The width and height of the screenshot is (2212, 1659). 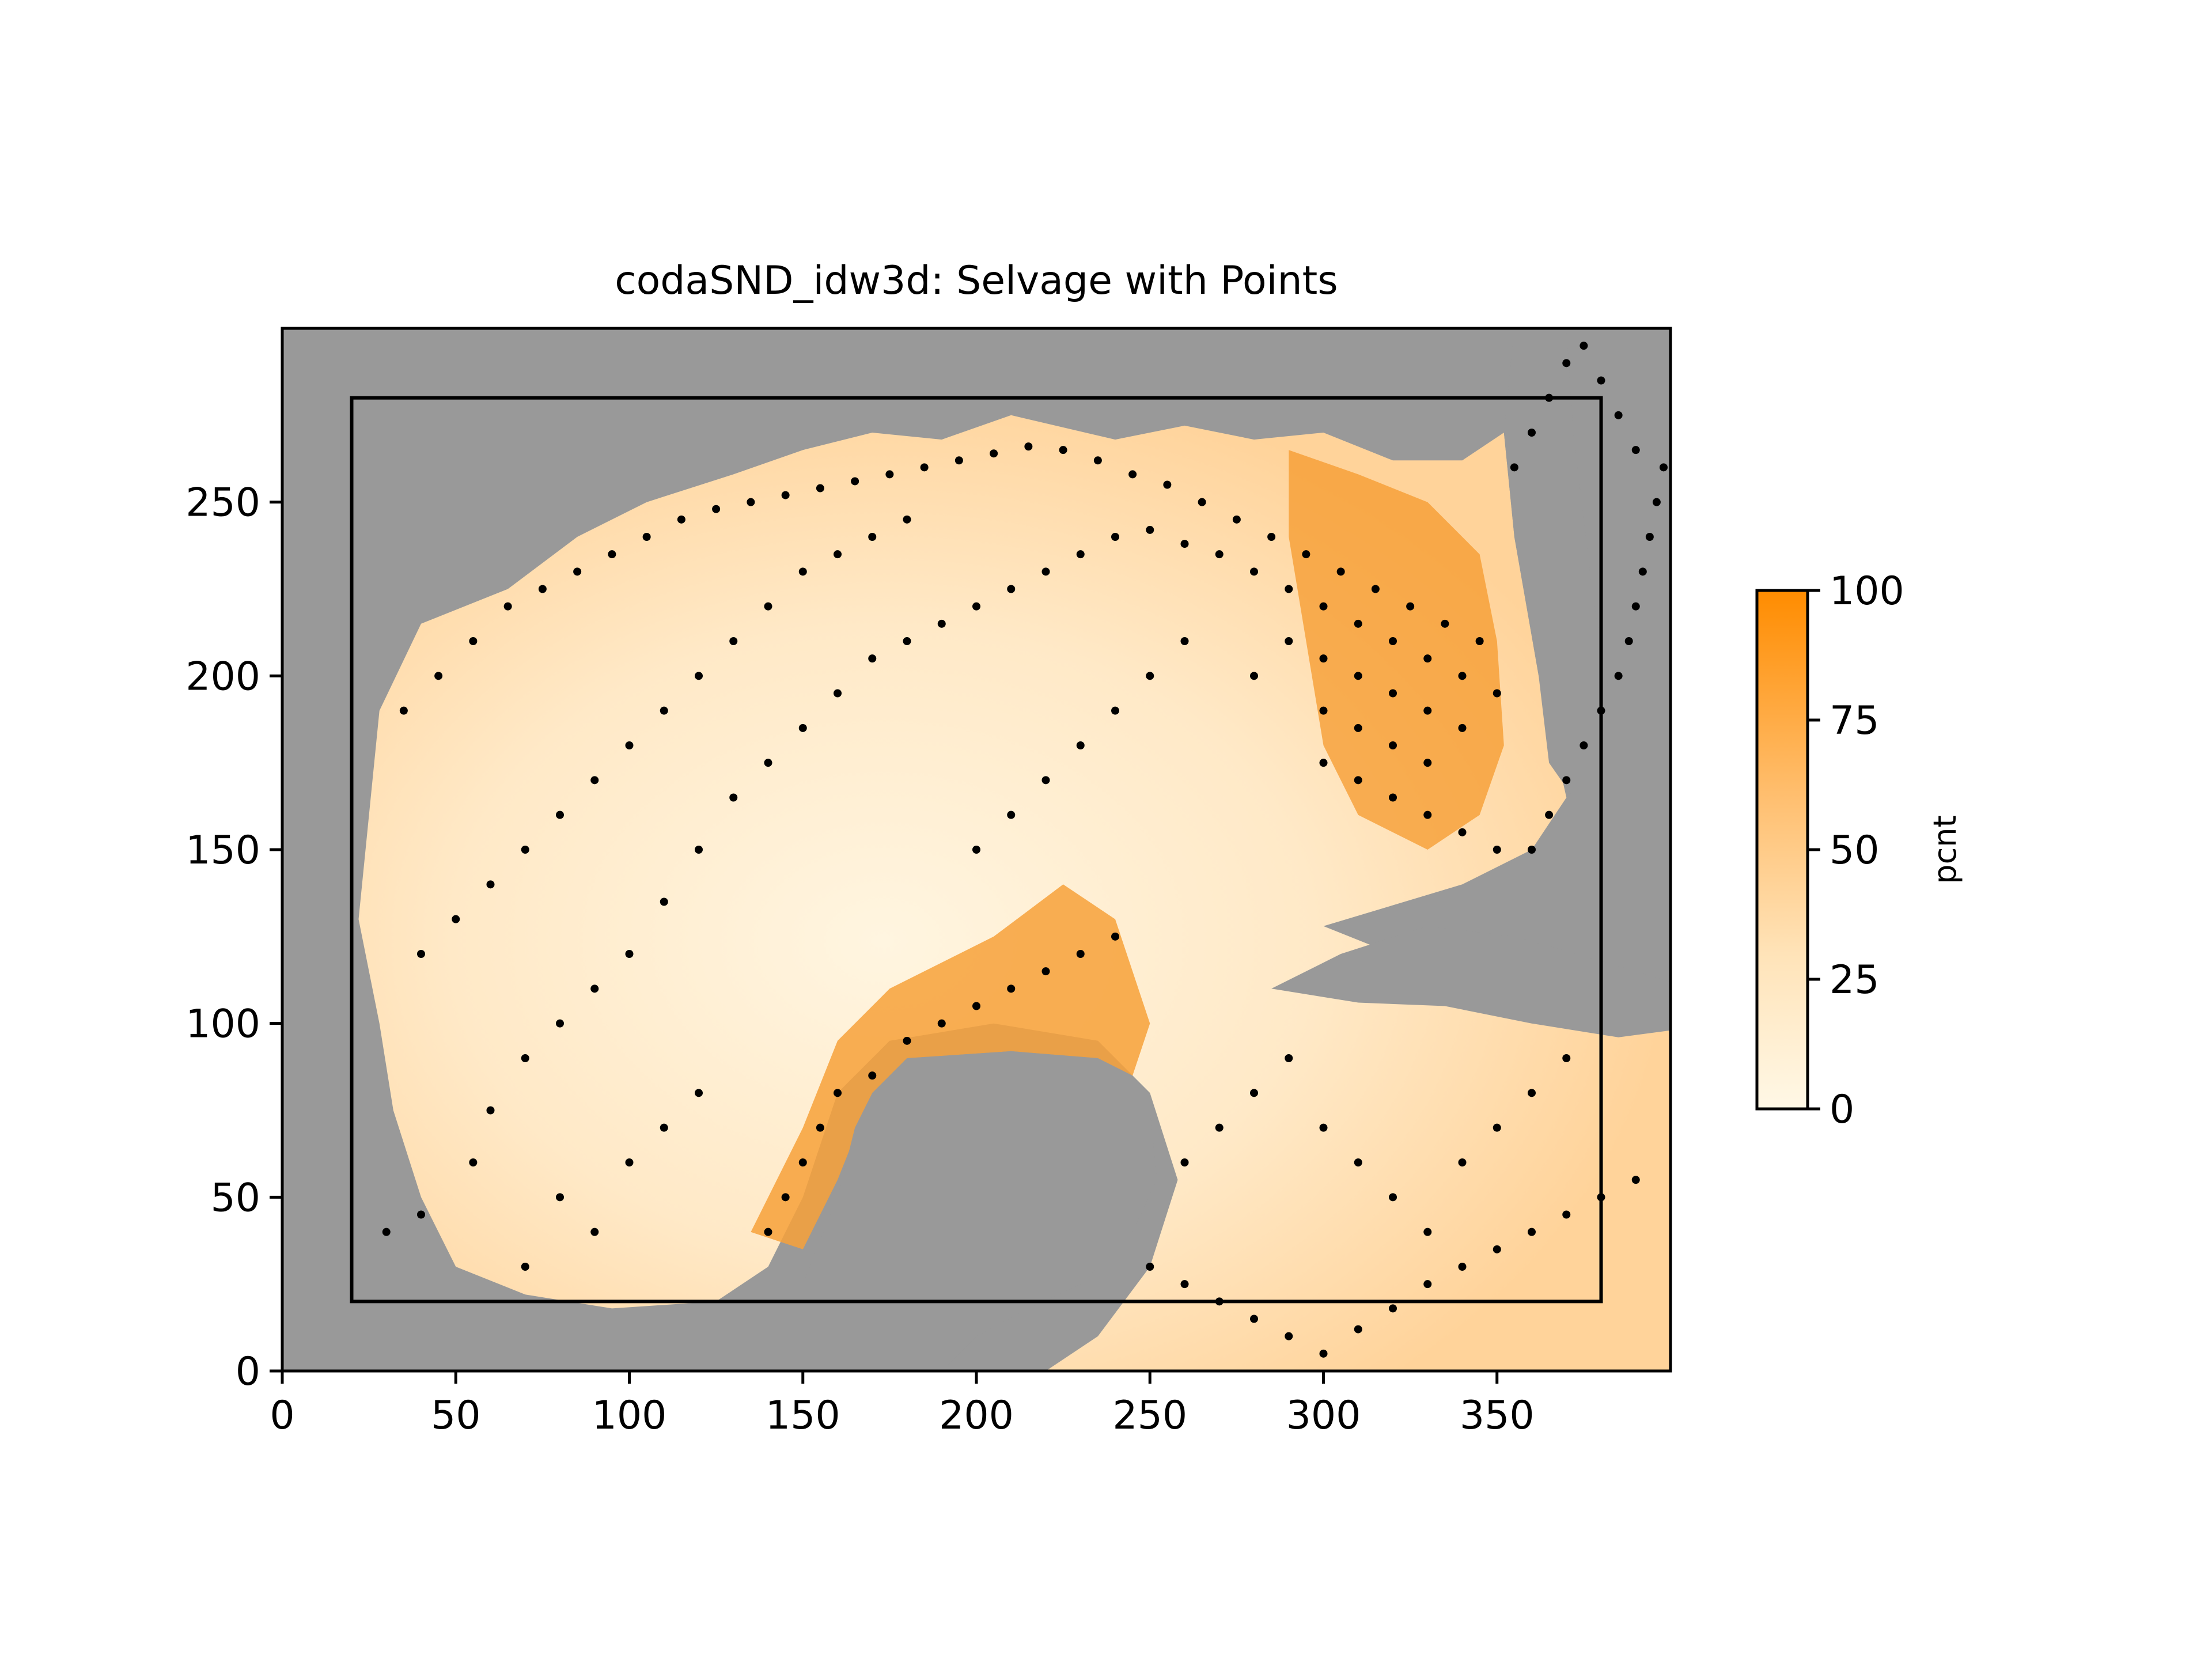 What do you see at coordinates (1945, 849) in the screenshot?
I see `colorbar-label: pcnt` at bounding box center [1945, 849].